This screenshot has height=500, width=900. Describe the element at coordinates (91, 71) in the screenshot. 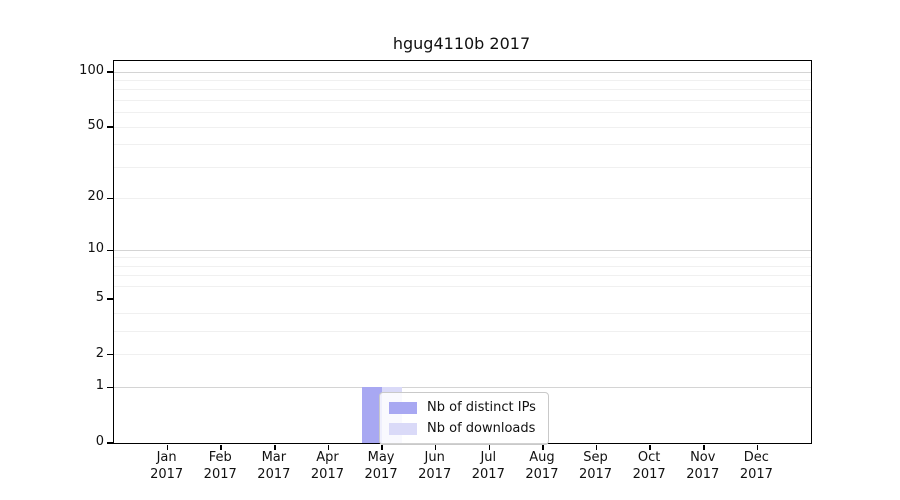

I see `y-tick-label: 100` at that location.